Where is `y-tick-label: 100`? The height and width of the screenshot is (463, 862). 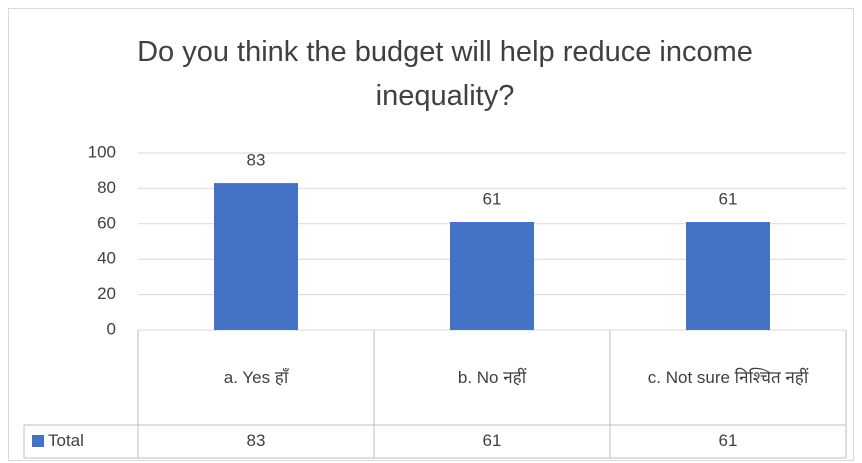 y-tick-label: 100 is located at coordinates (102, 151).